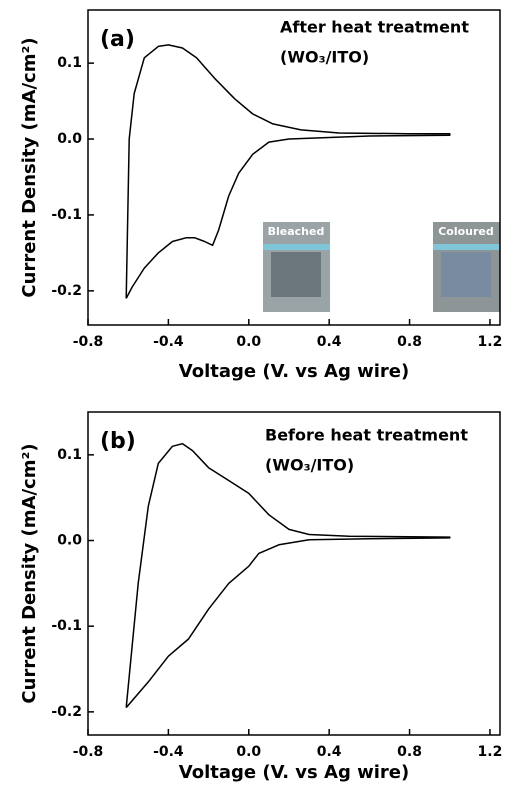  What do you see at coordinates (117, 39) in the screenshot?
I see `panel-label: (a)` at bounding box center [117, 39].